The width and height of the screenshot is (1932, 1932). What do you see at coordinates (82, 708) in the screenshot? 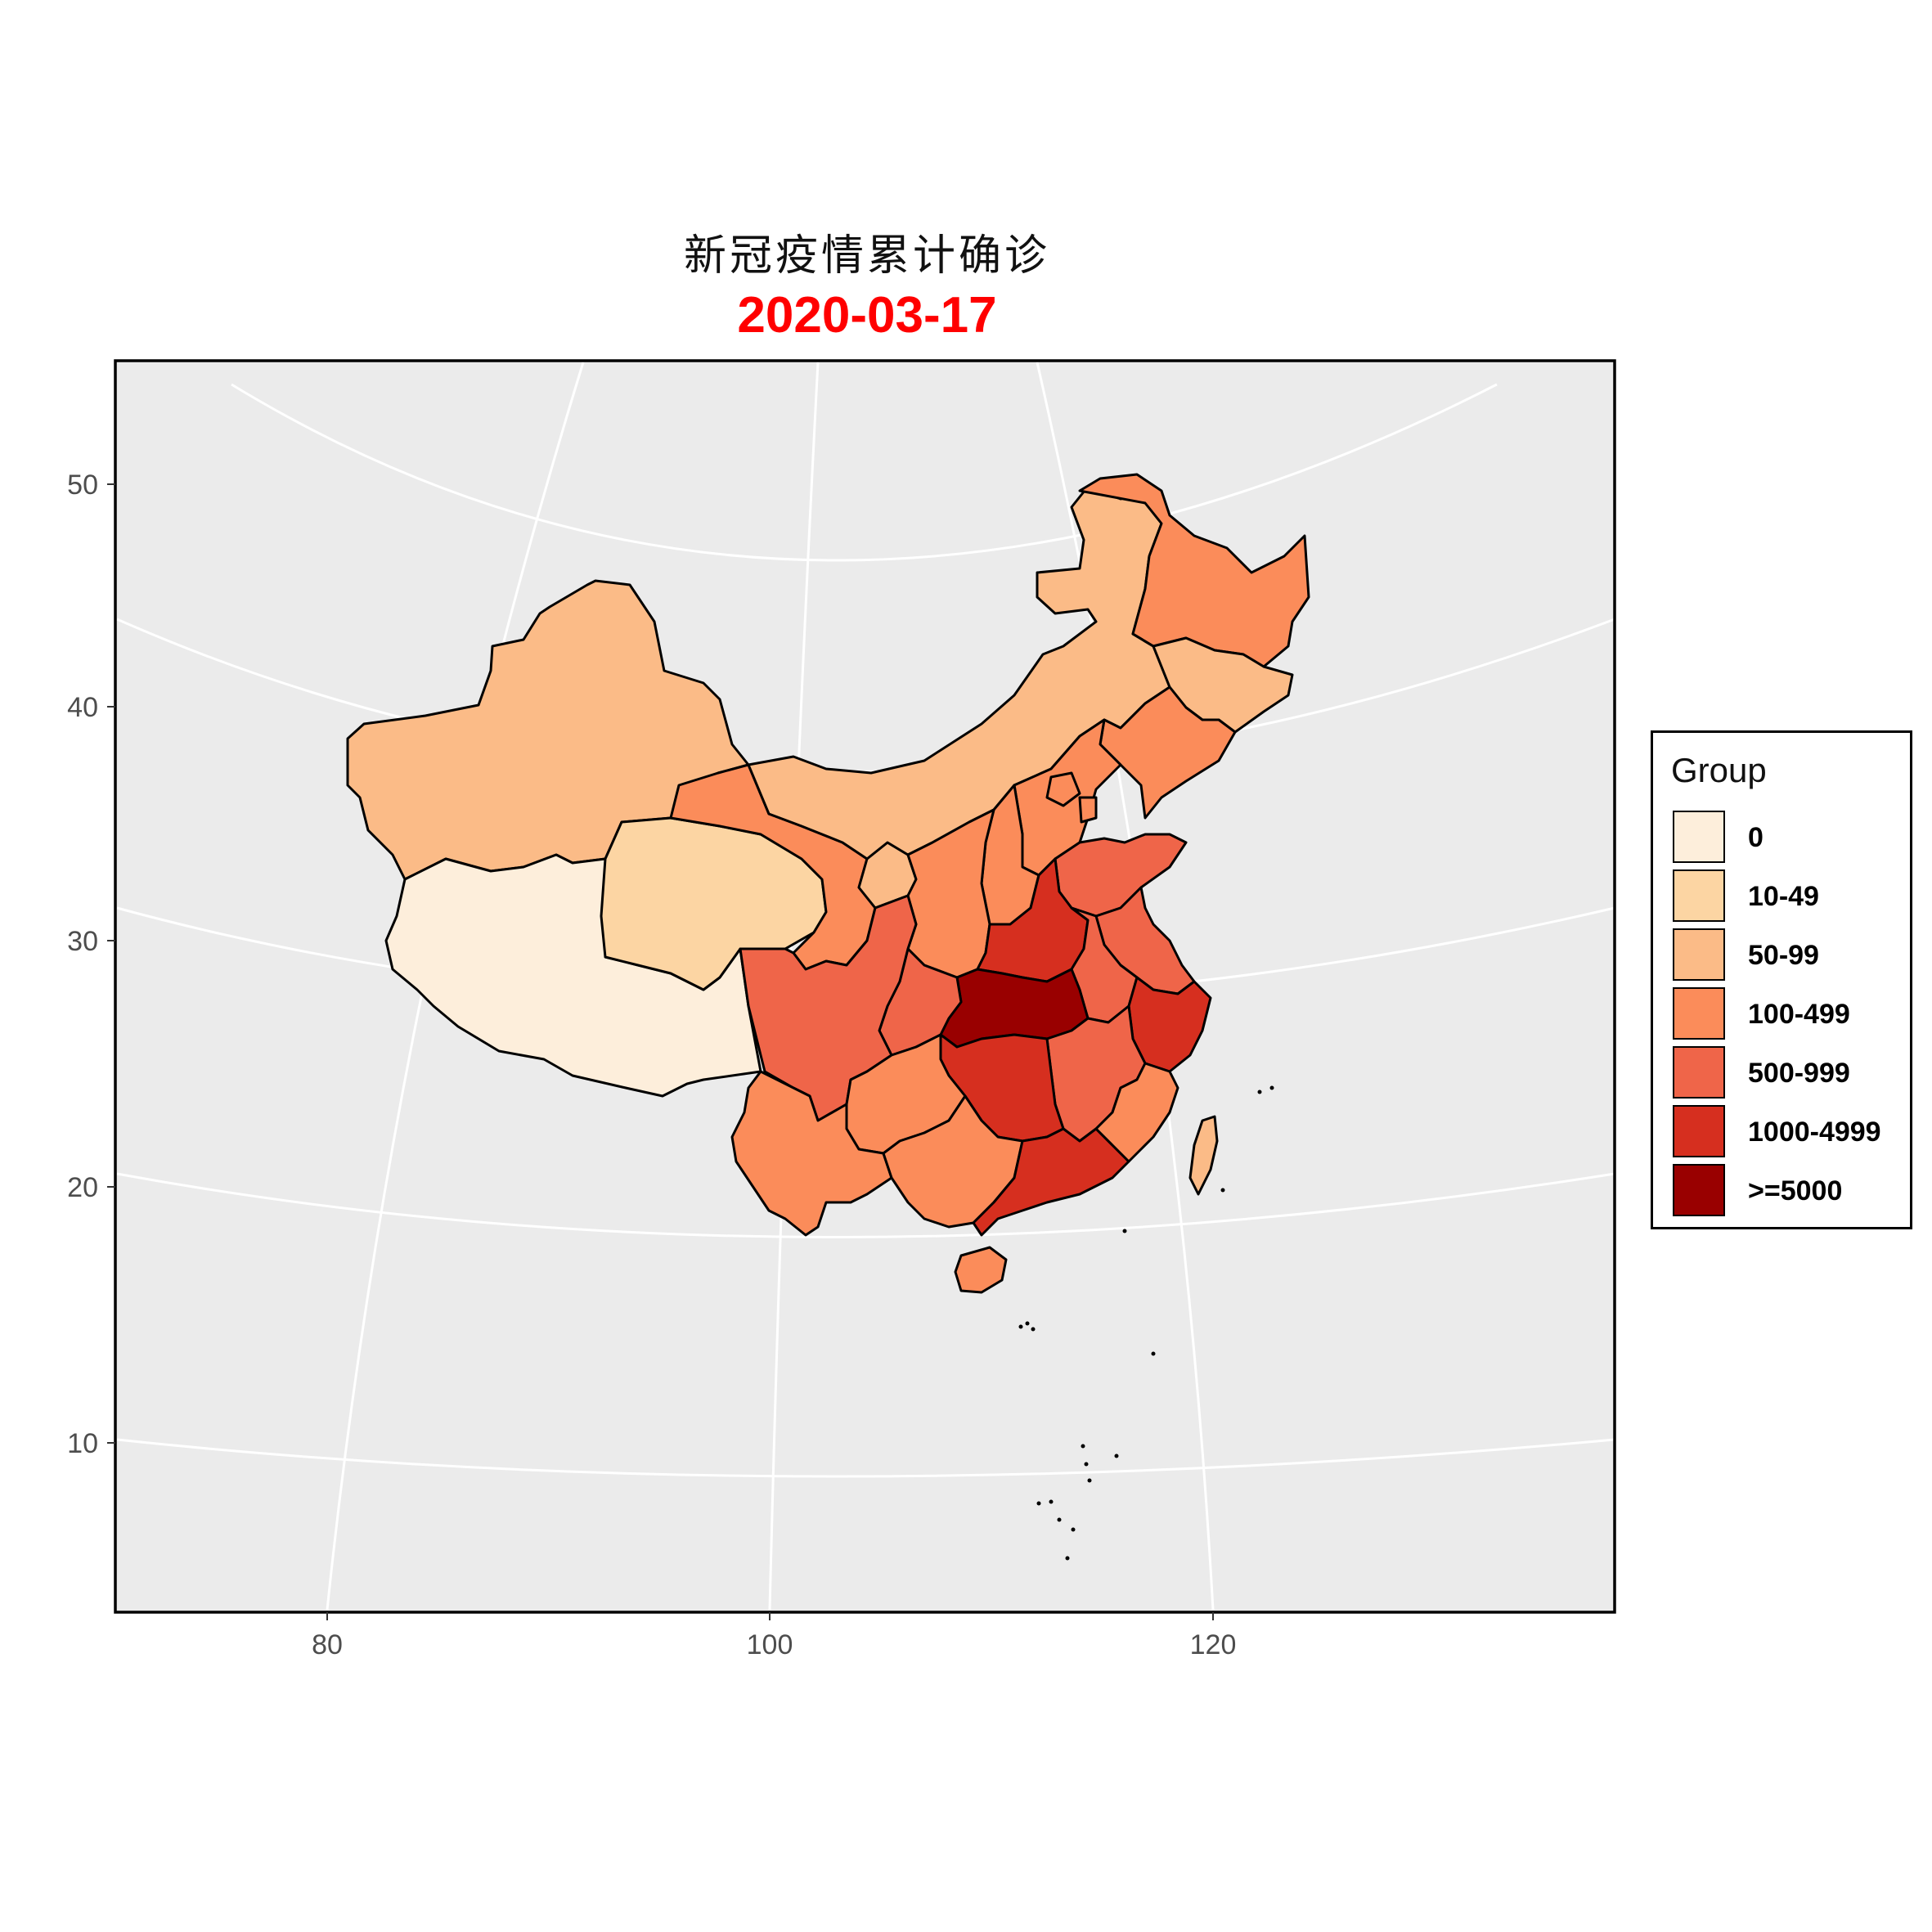
I see `y-tick-label: 40` at bounding box center [82, 708].